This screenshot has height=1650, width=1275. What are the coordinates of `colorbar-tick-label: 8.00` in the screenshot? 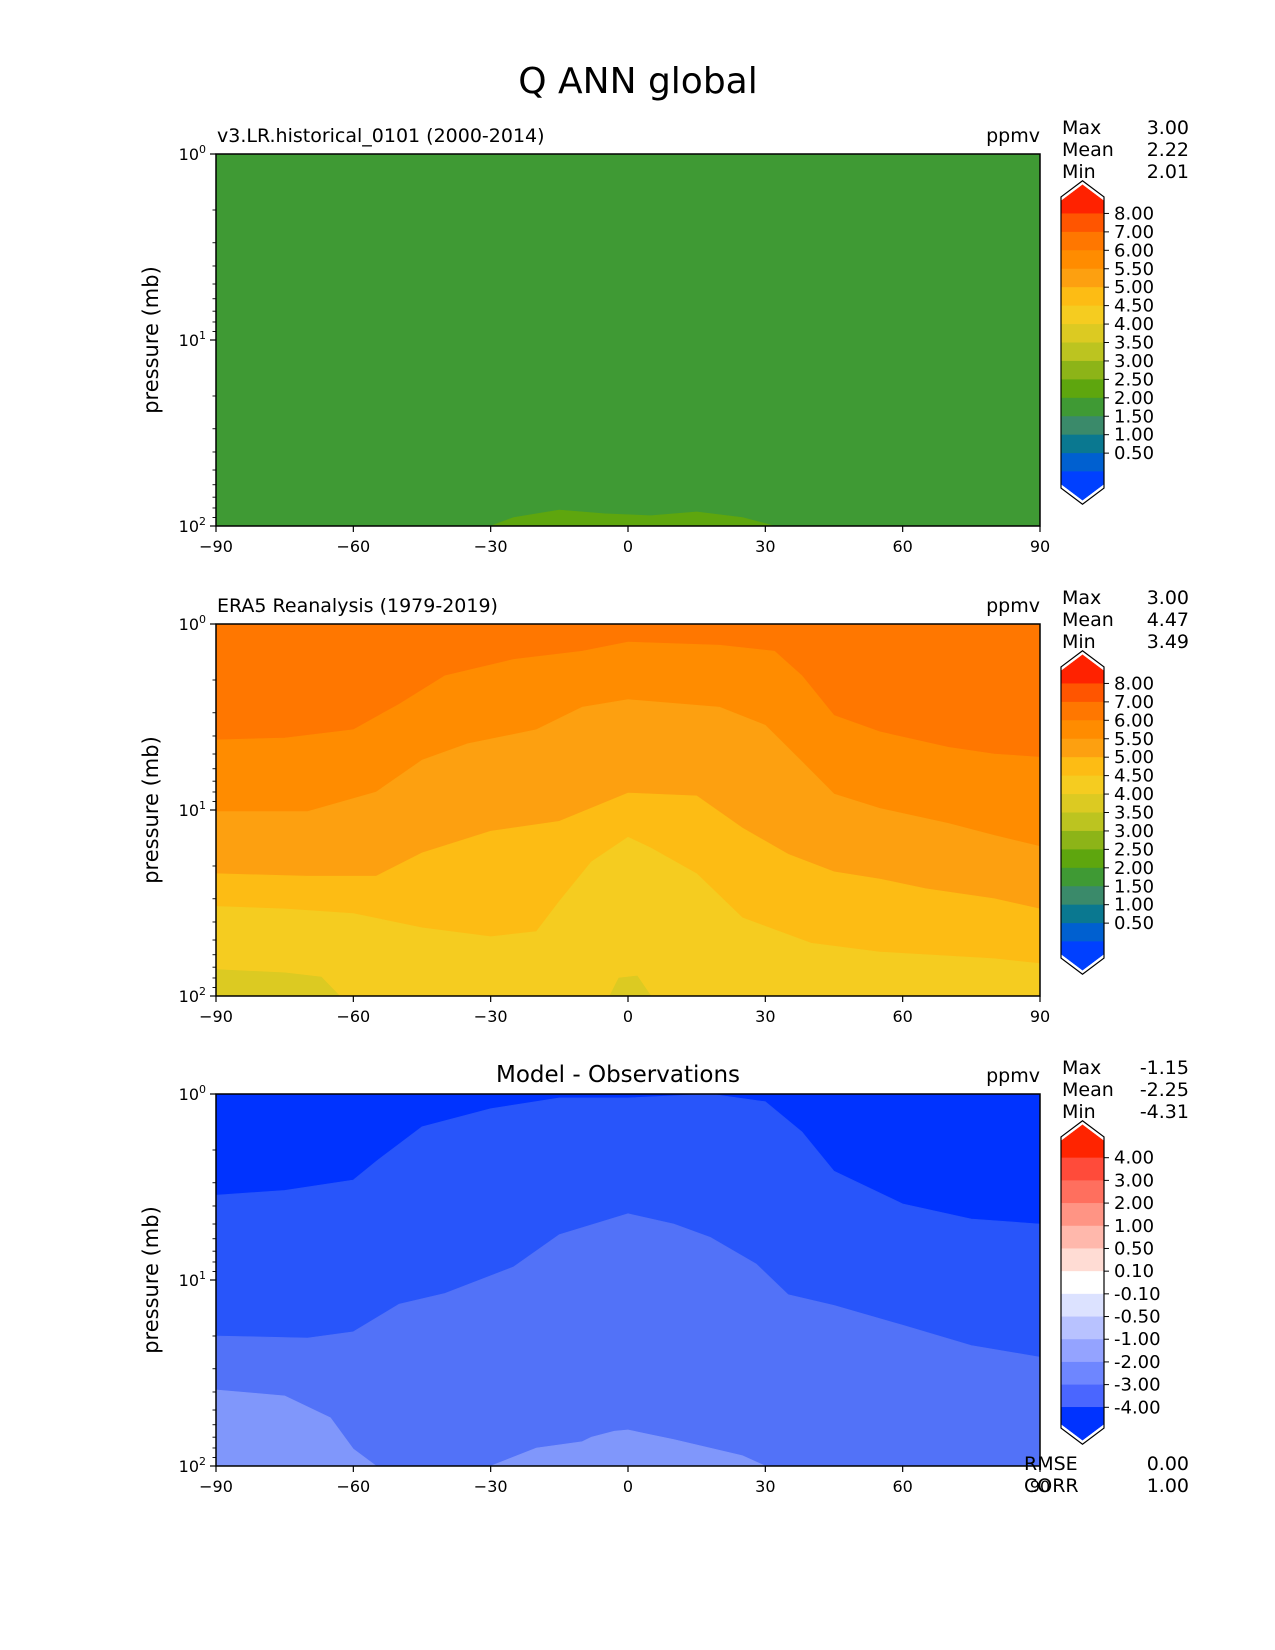 It's located at (1134, 683).